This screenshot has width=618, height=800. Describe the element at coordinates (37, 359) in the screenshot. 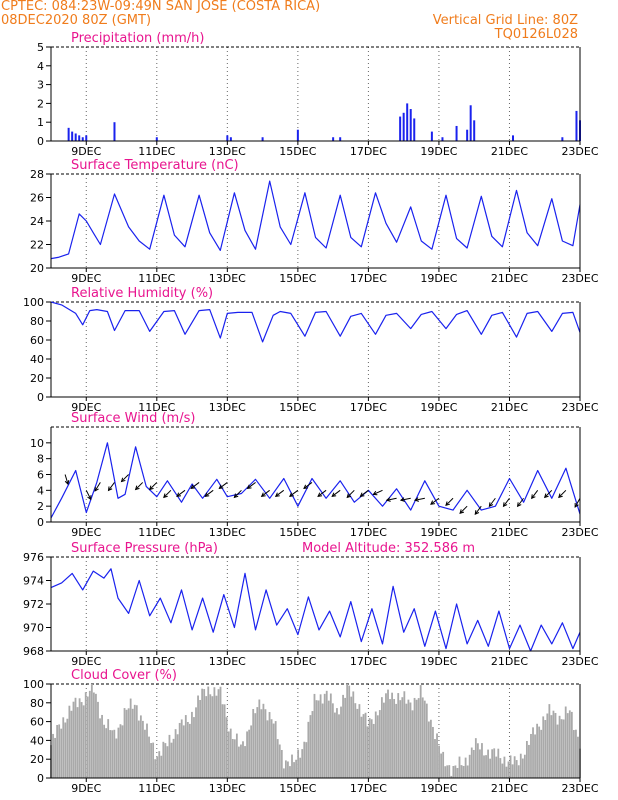

I see `panel-3-ytick-label-2: 40` at that location.